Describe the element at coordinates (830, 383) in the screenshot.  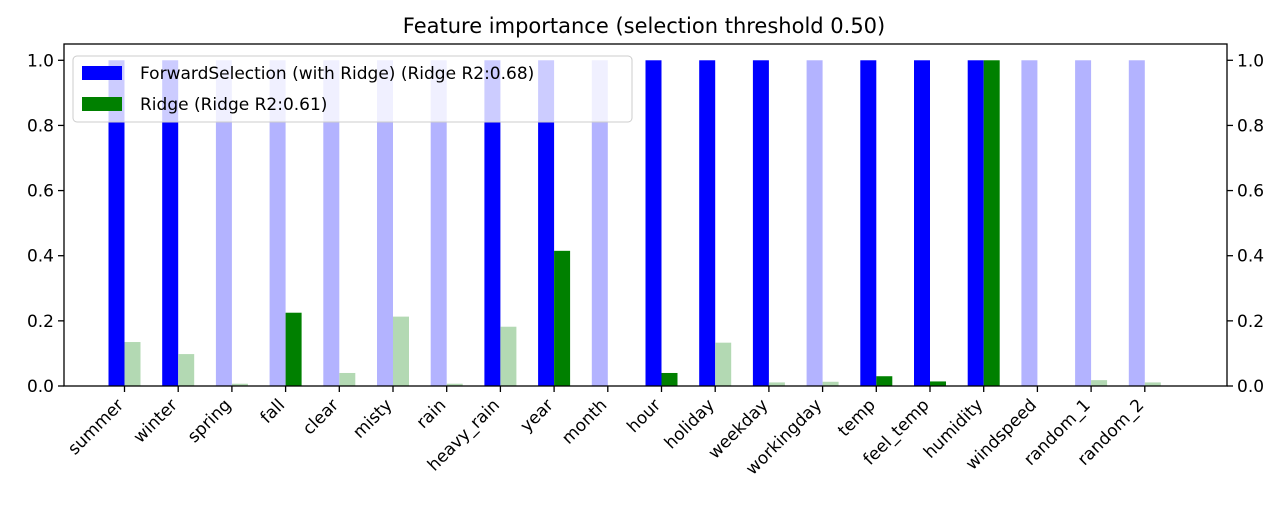
I see `bar-ridge-workingday` at that location.